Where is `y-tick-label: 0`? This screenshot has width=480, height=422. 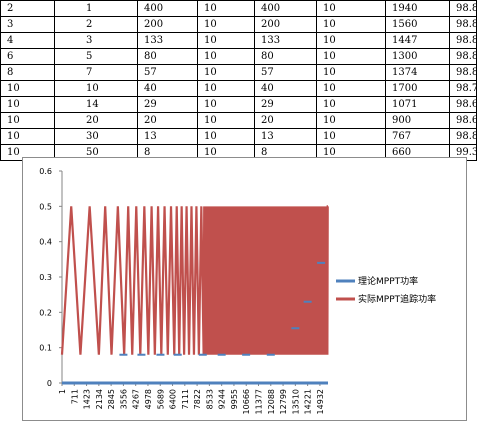
y-tick-label: 0 is located at coordinates (49, 383).